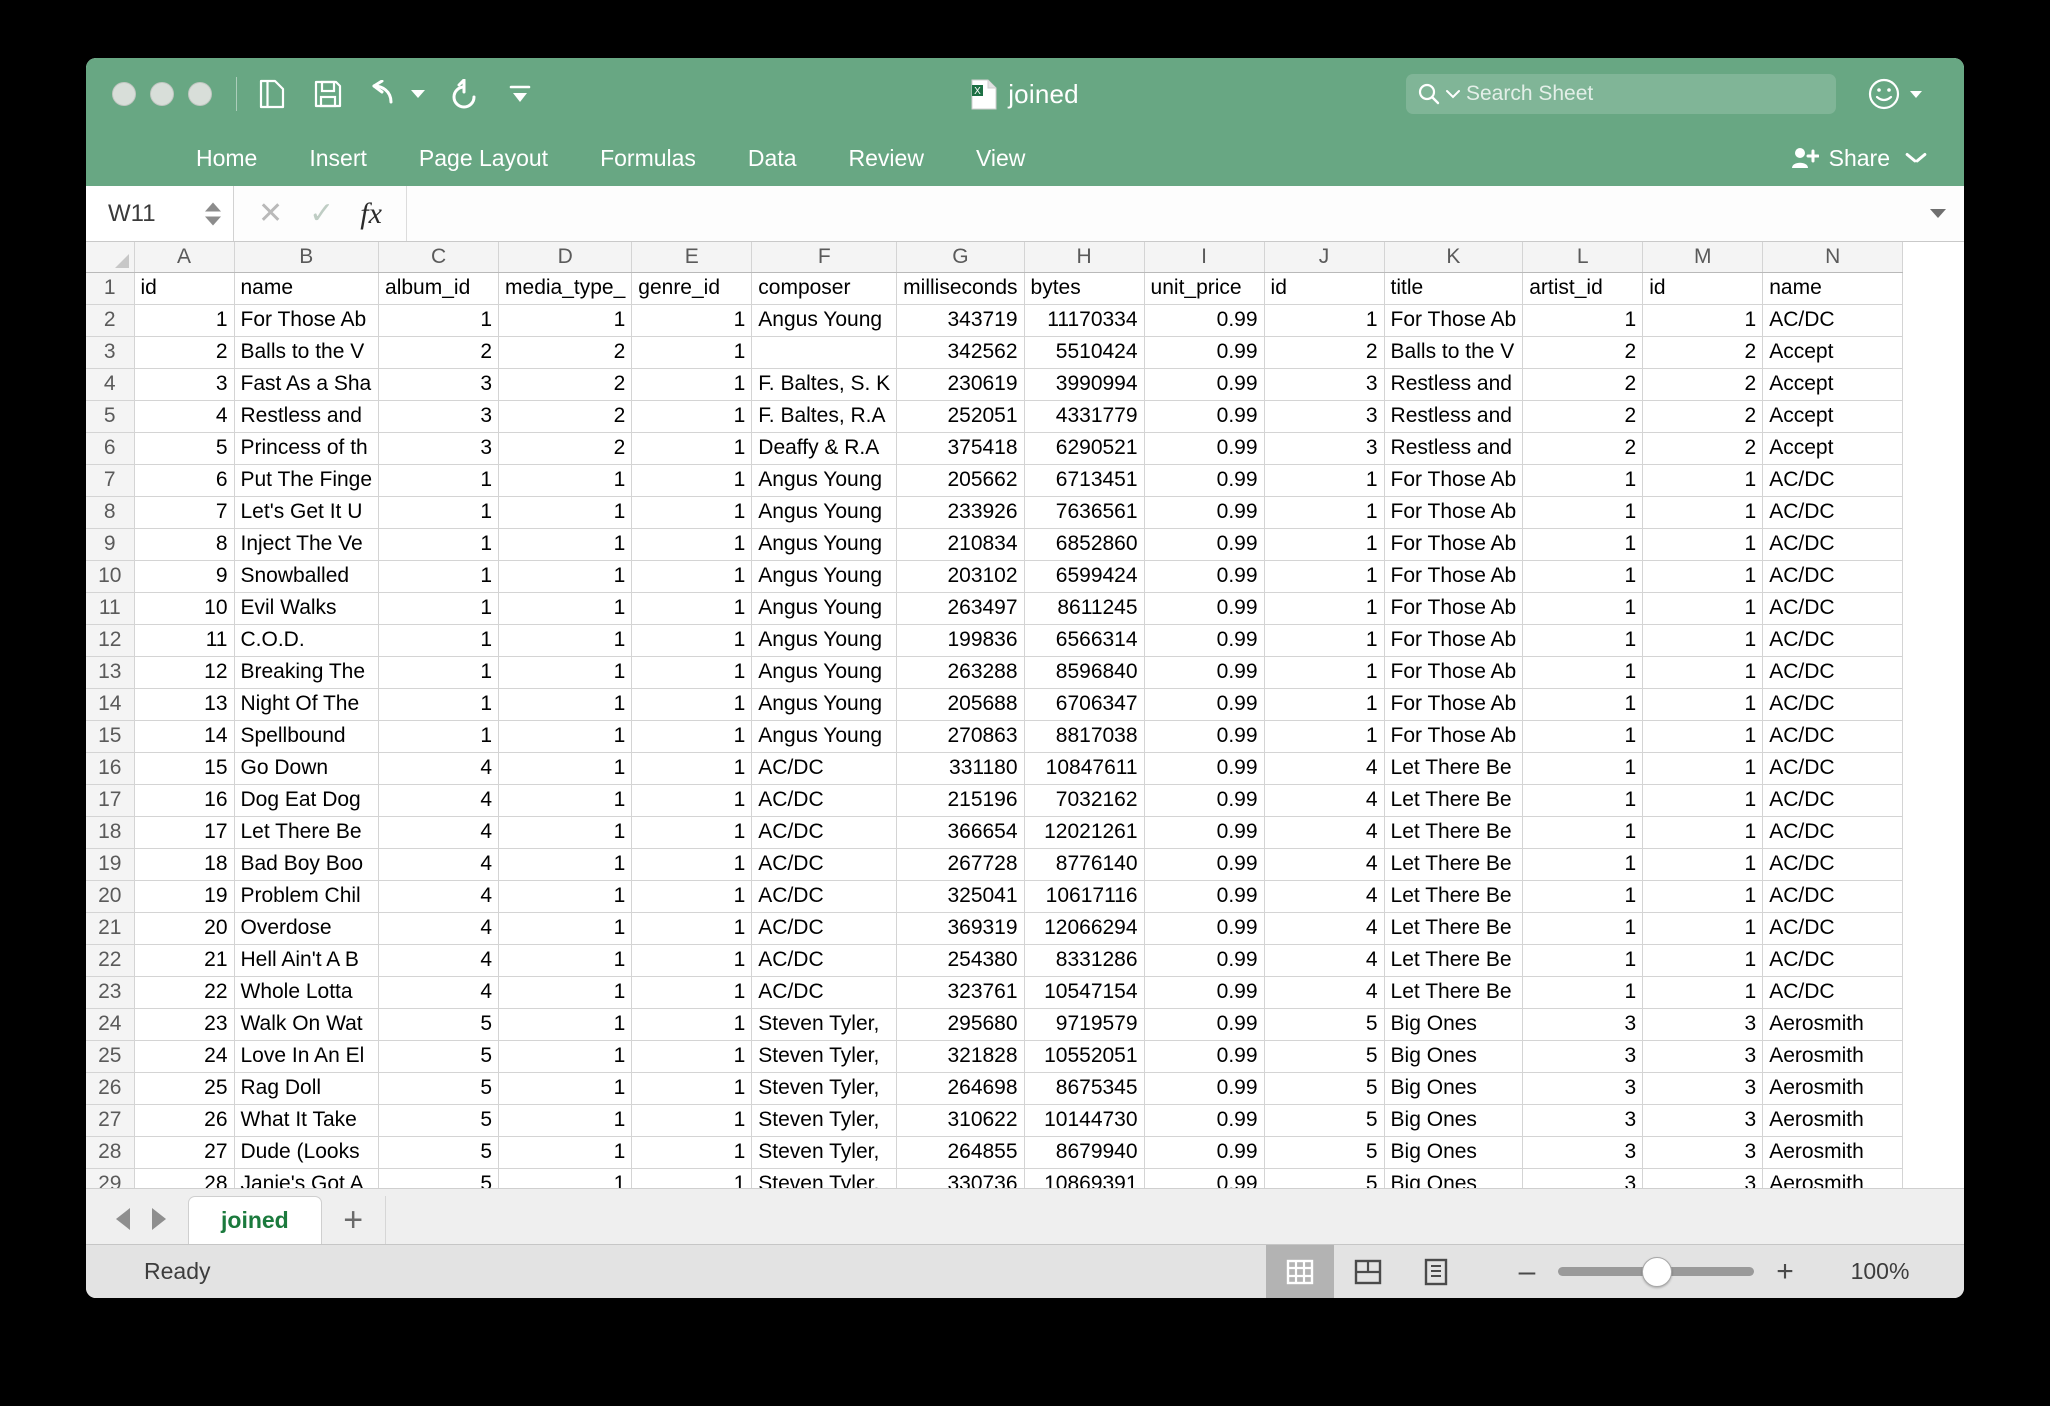  Describe the element at coordinates (439, 448) in the screenshot. I see `cell-C6: 3` at that location.